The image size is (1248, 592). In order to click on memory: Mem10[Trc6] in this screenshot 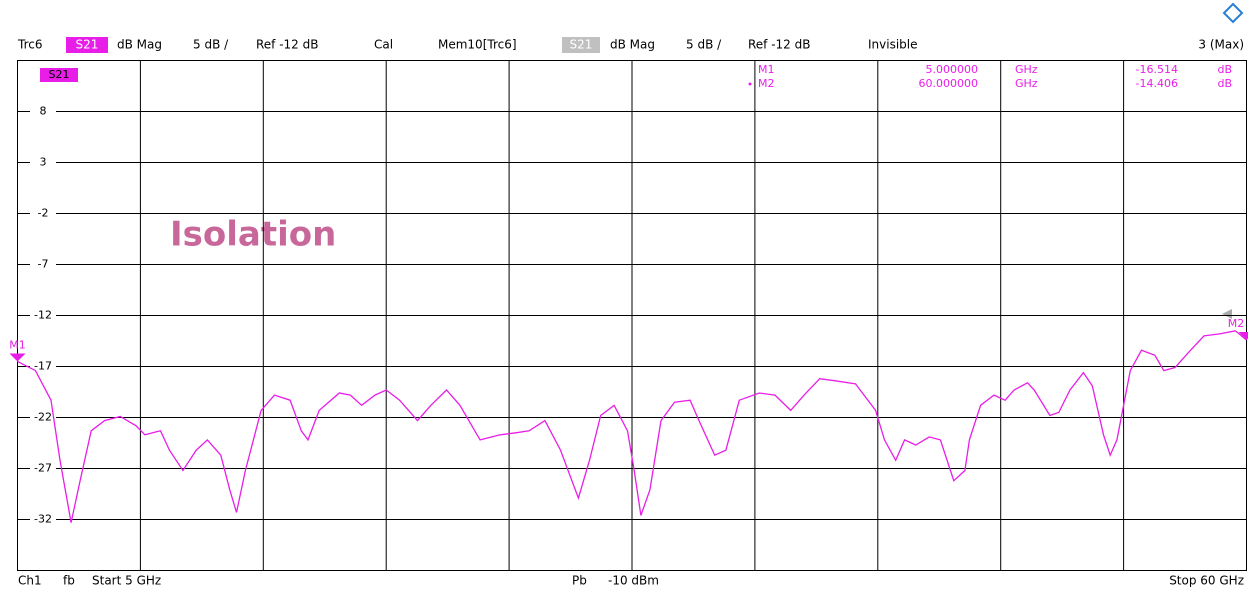, I will do `click(477, 45)`.